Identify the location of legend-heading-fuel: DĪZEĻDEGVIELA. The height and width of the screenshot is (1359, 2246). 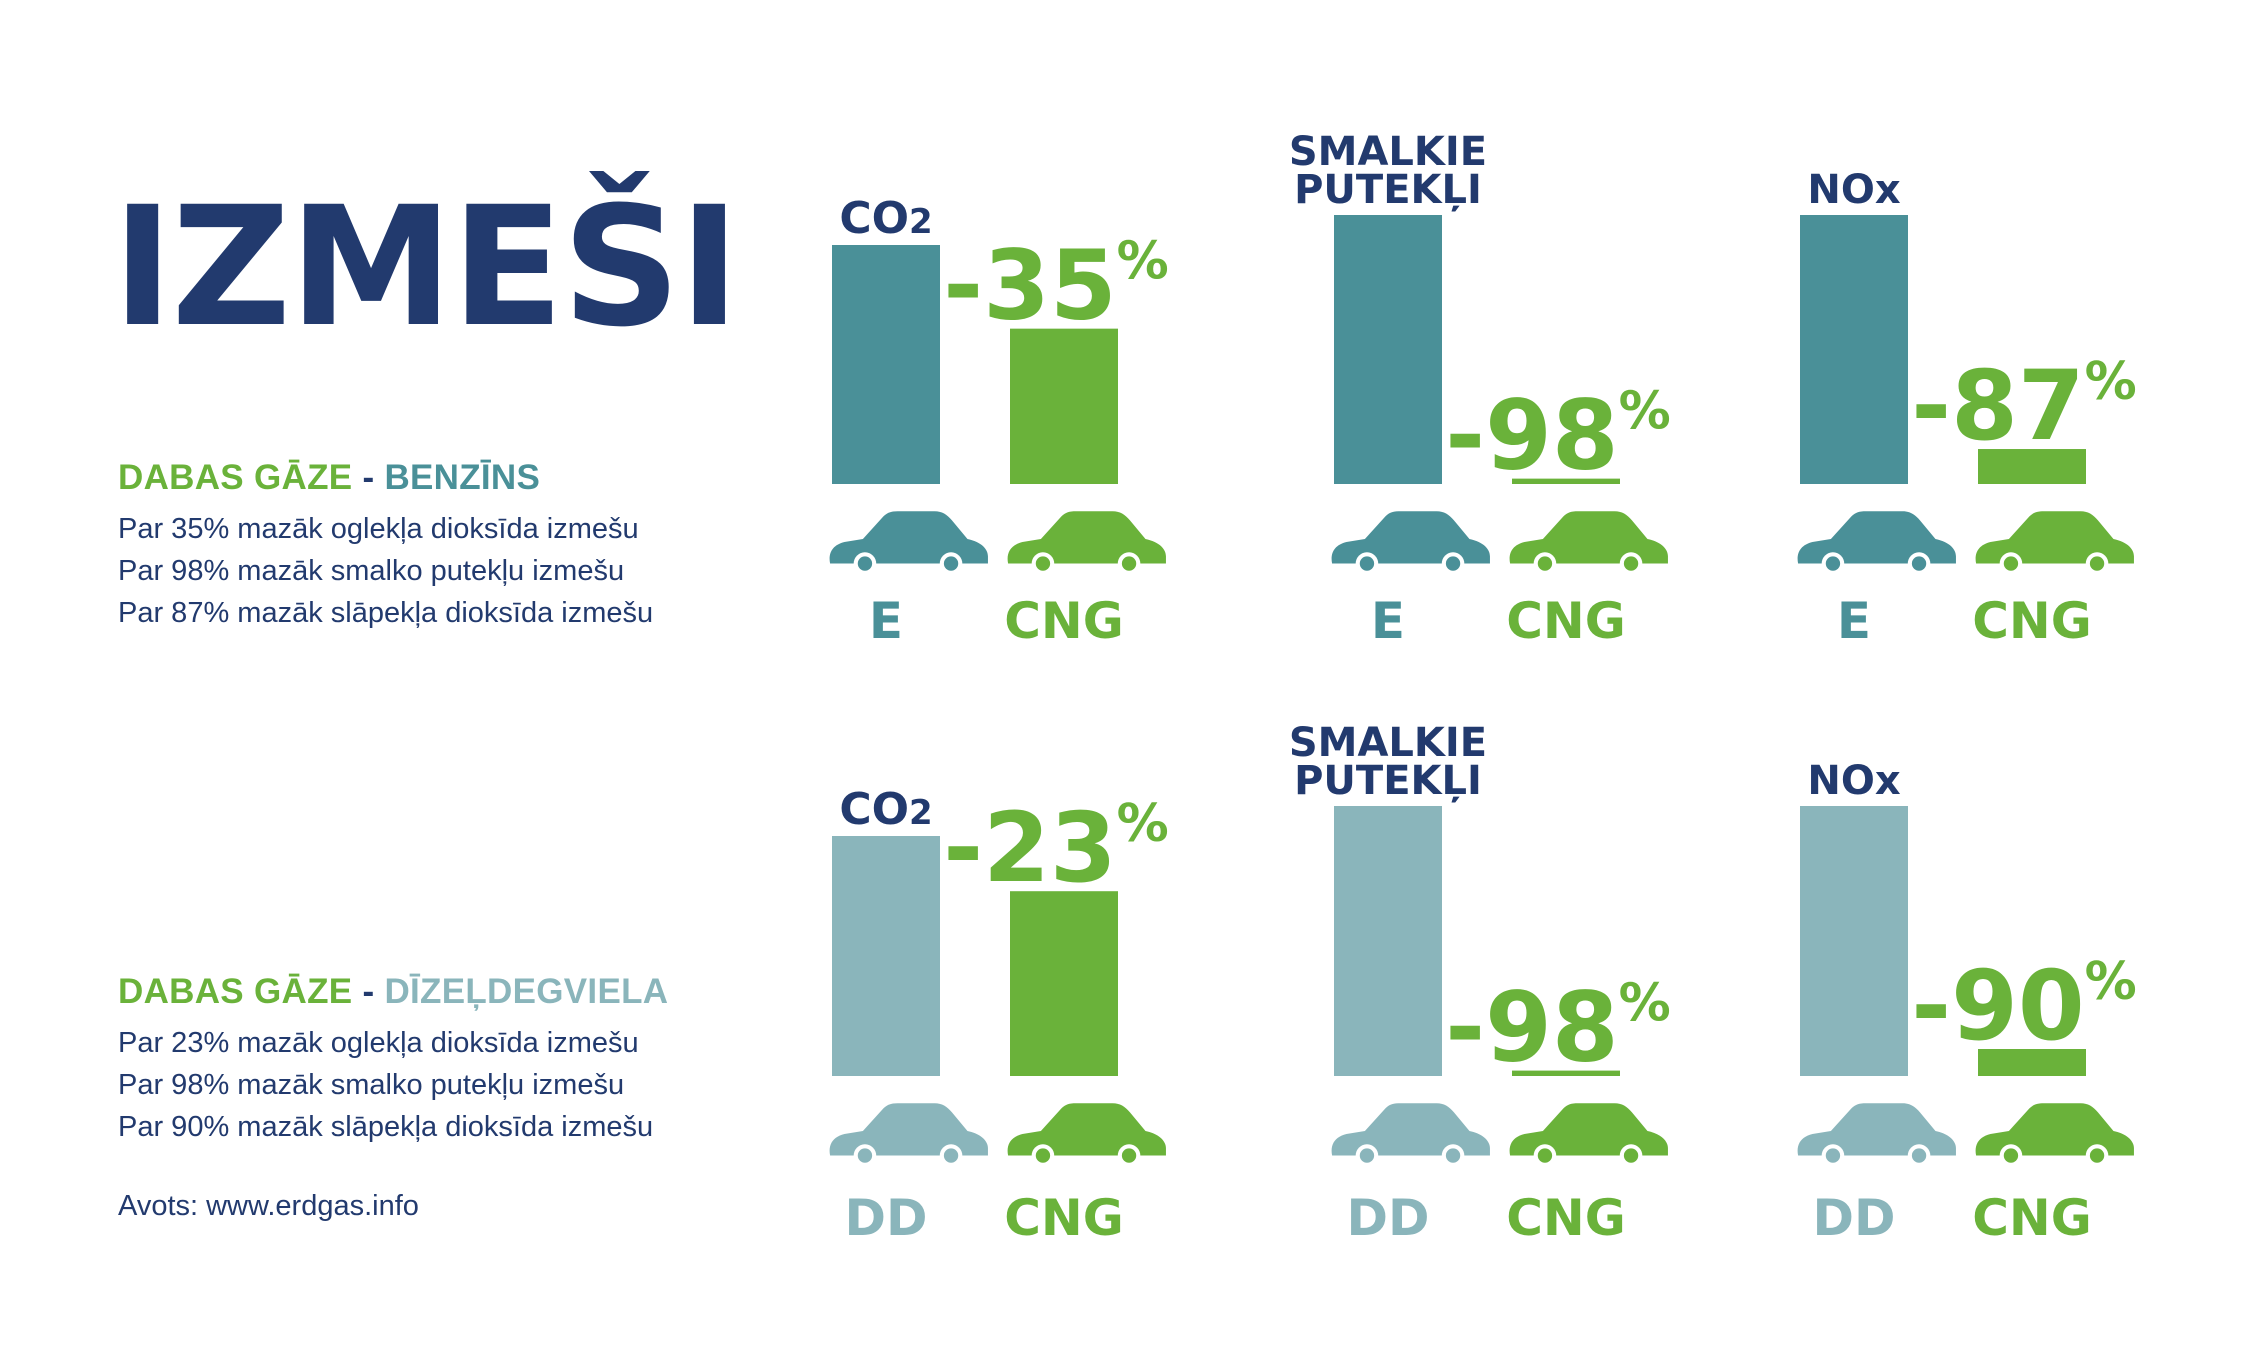
(526, 991).